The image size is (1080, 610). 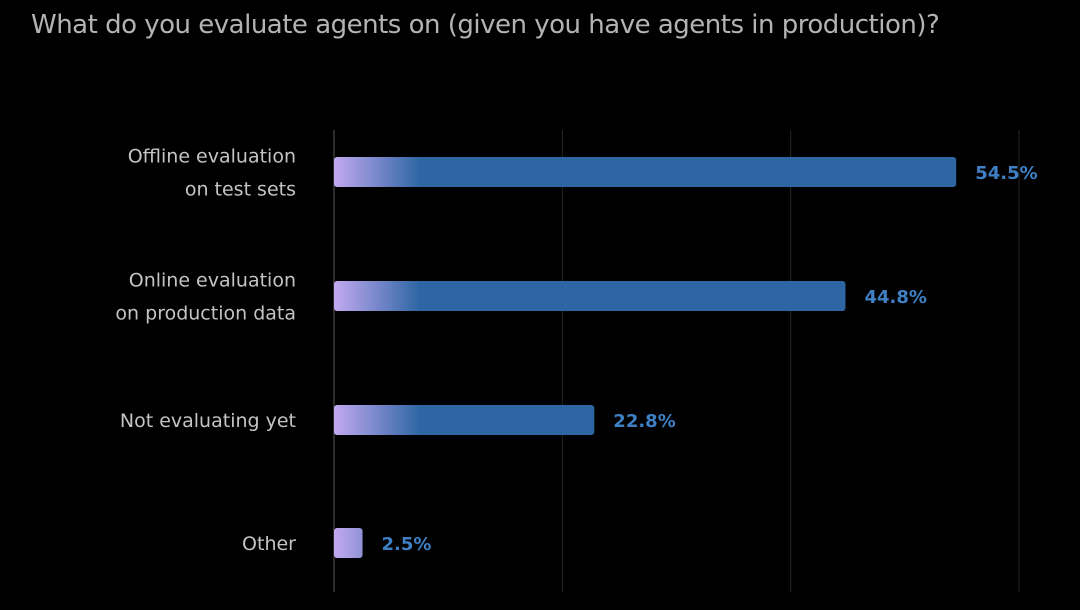 I want to click on value-label: 54.5%, so click(x=1006, y=173).